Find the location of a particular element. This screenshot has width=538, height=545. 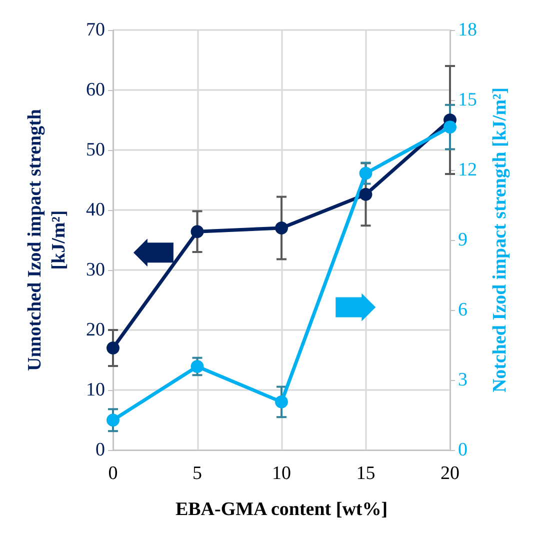

y-tick-label: 30 is located at coordinates (95, 270).